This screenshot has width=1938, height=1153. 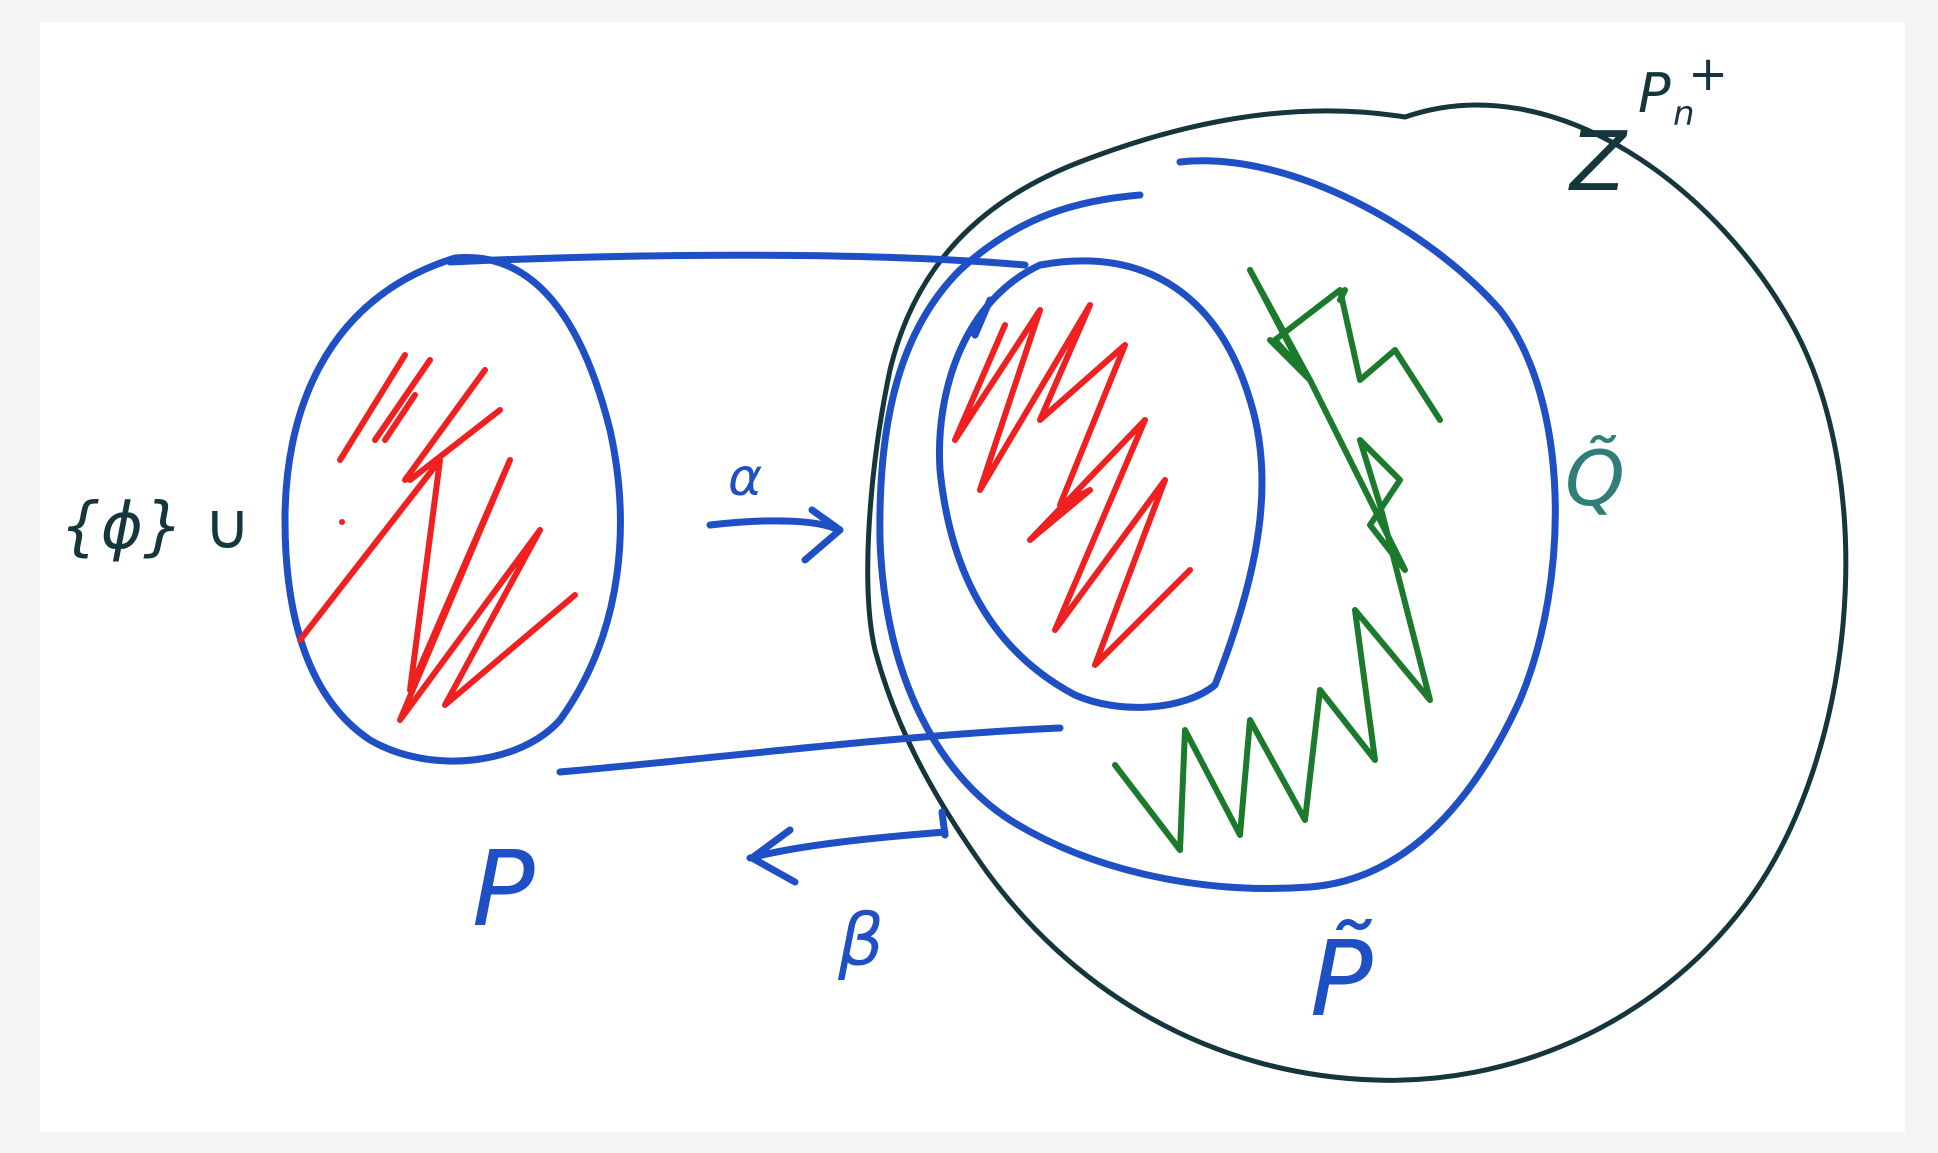 I want to click on label-beta: β, so click(x=860, y=940).